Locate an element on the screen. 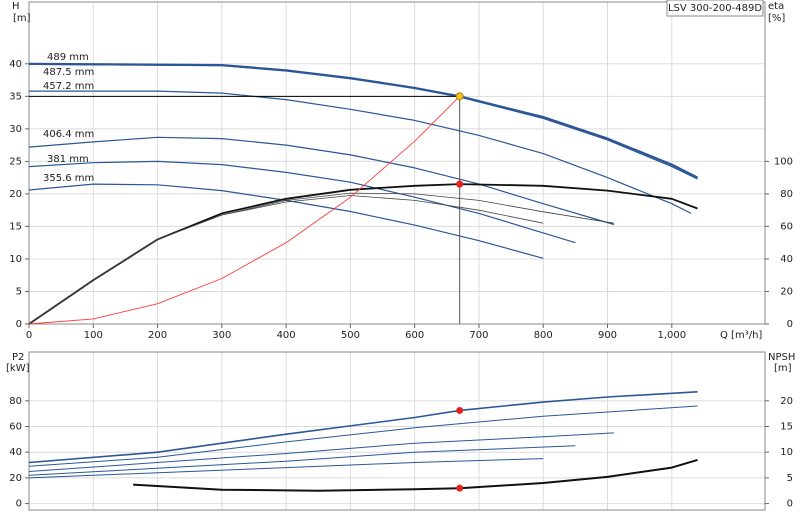  y-axis-label: P2 is located at coordinates (18, 357).